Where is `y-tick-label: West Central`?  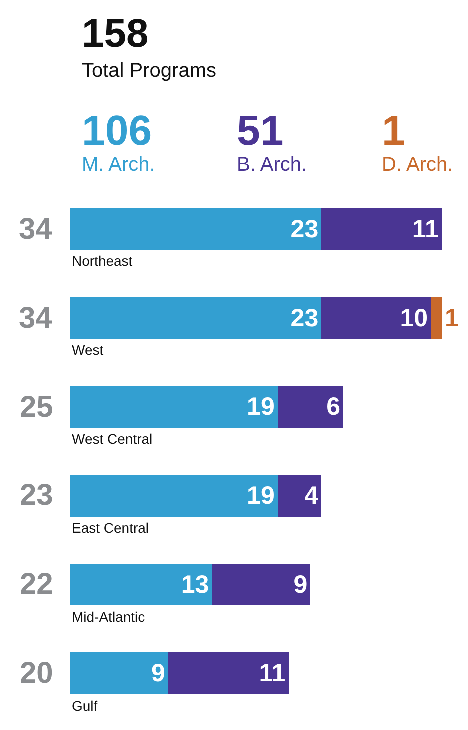 y-tick-label: West Central is located at coordinates (112, 439).